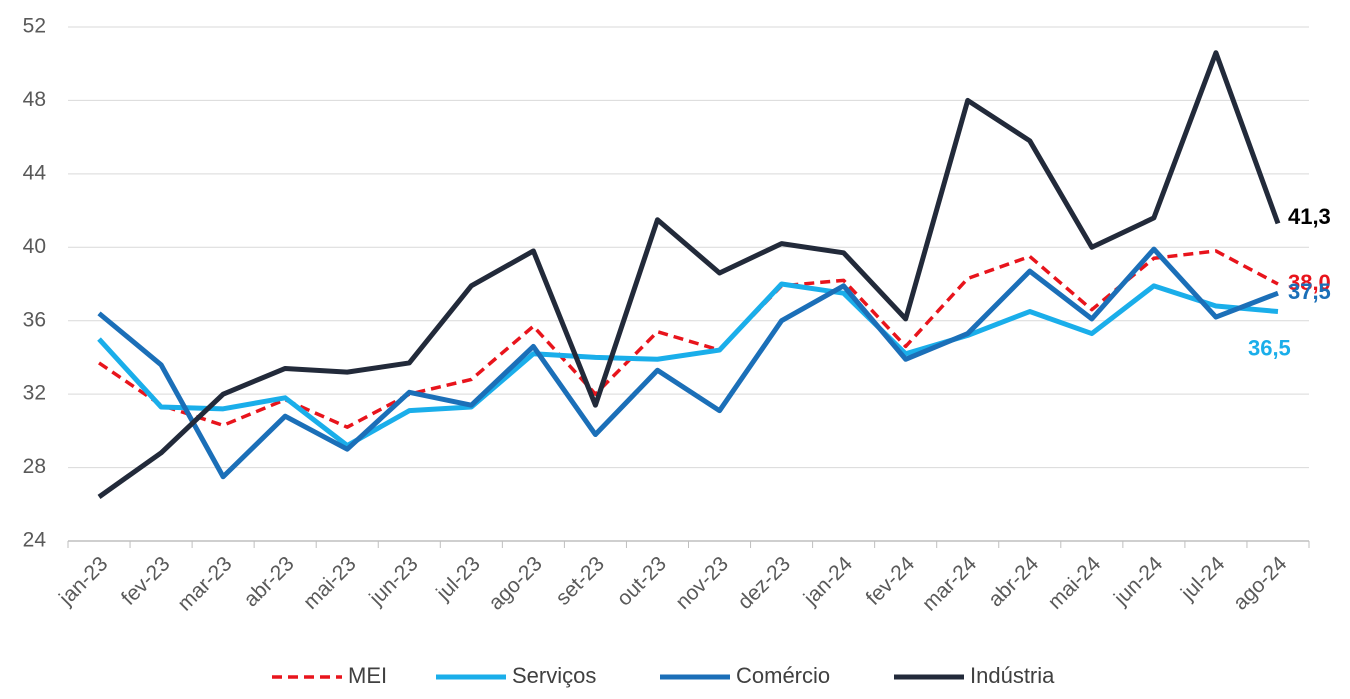 This screenshot has height=699, width=1350. I want to click on x-tick-label: fev-23, so click(146, 581).